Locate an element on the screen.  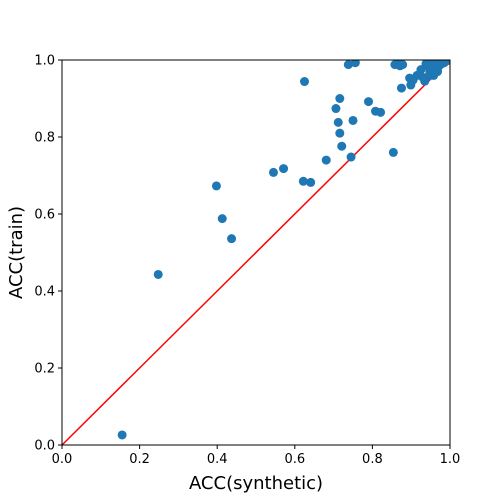
x-tick-label: 0.6 is located at coordinates (294, 459).